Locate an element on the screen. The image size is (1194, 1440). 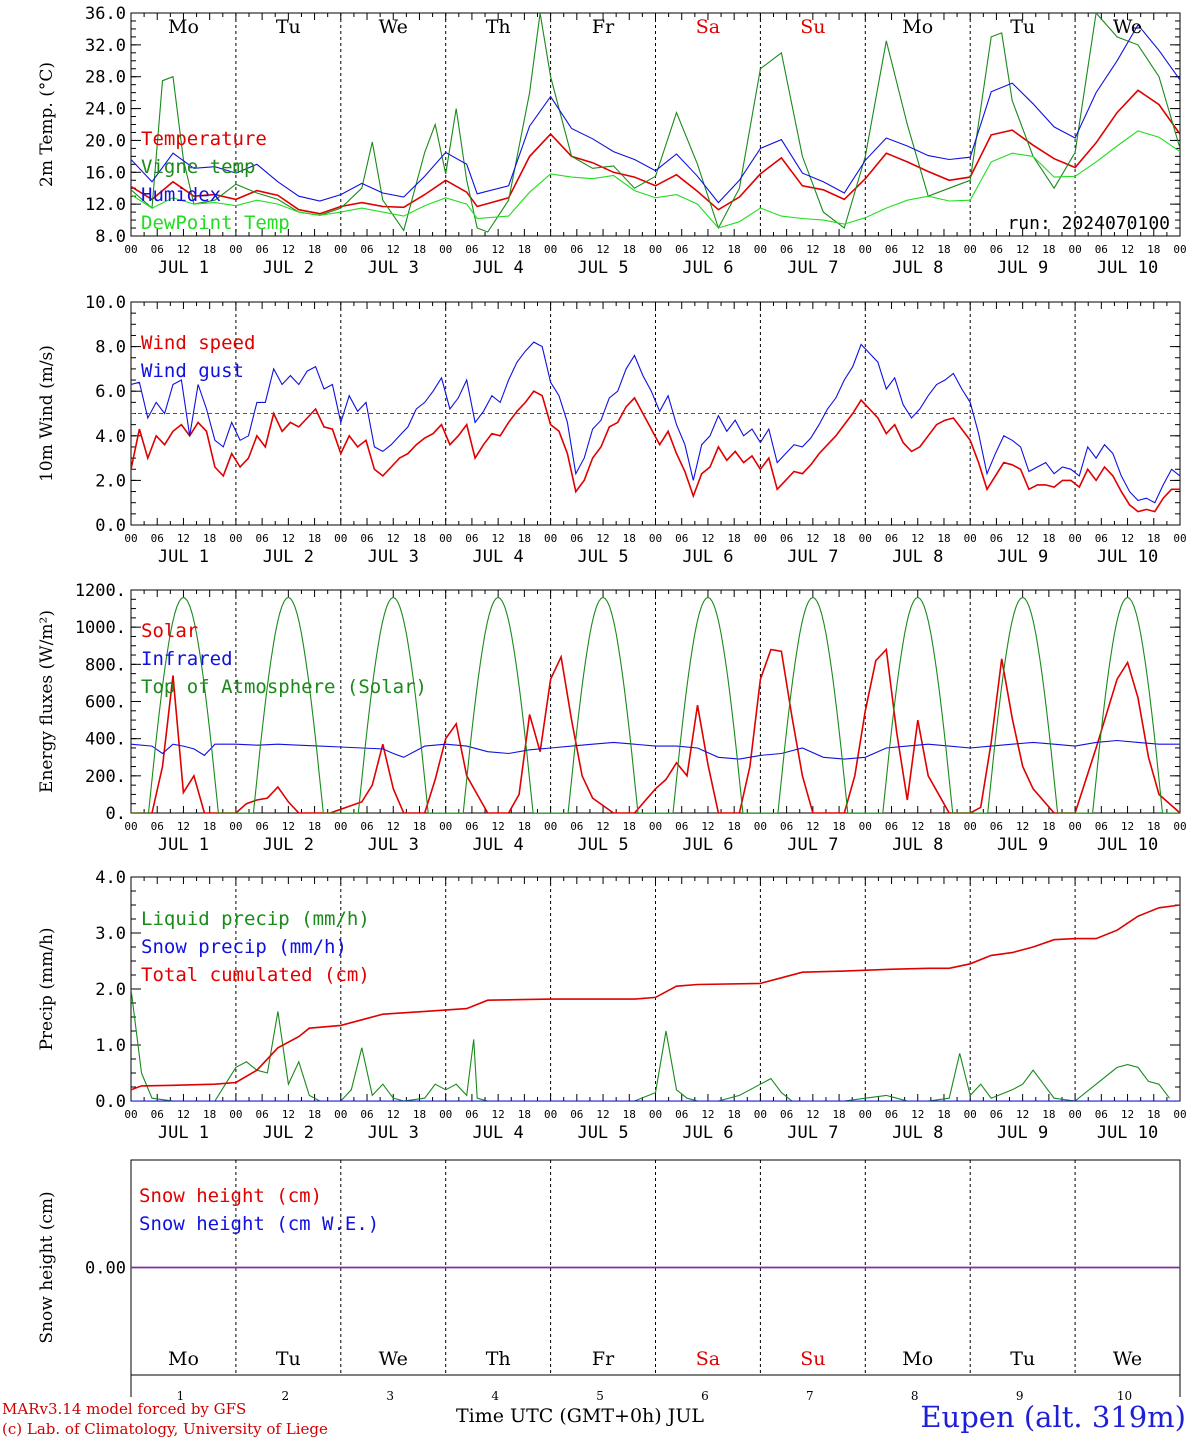
run-annotation: run: 2024070100 is located at coordinates (1088, 223).